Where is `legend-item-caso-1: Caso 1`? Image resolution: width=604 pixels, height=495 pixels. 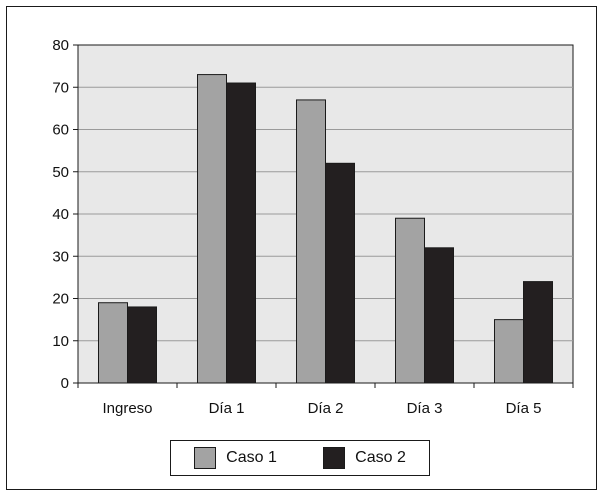 legend-item-caso-1: Caso 1 is located at coordinates (235, 458).